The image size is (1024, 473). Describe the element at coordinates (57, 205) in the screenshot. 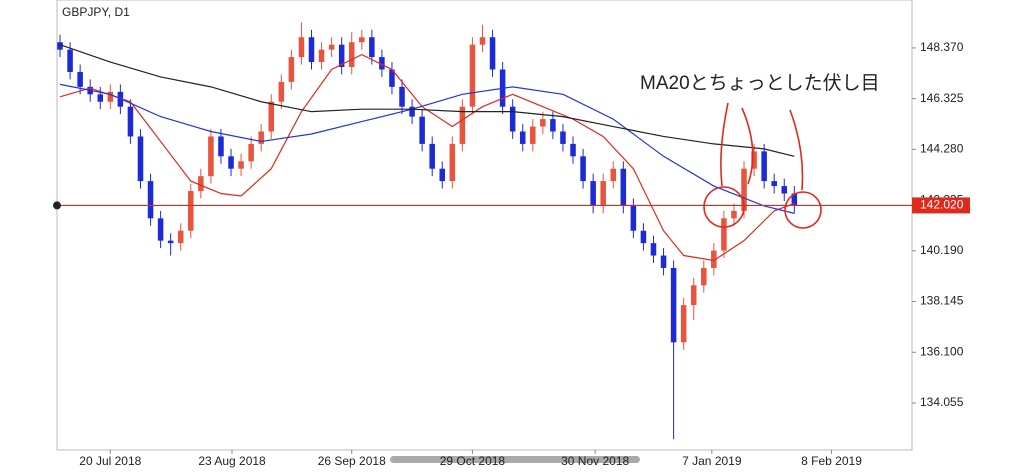

I see `price-dot` at that location.